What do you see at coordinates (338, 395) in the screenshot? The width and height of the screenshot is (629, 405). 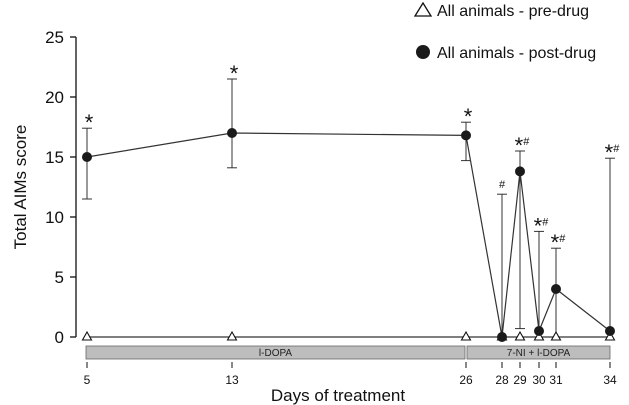 I see `x-axis-label: Days of treatment` at bounding box center [338, 395].